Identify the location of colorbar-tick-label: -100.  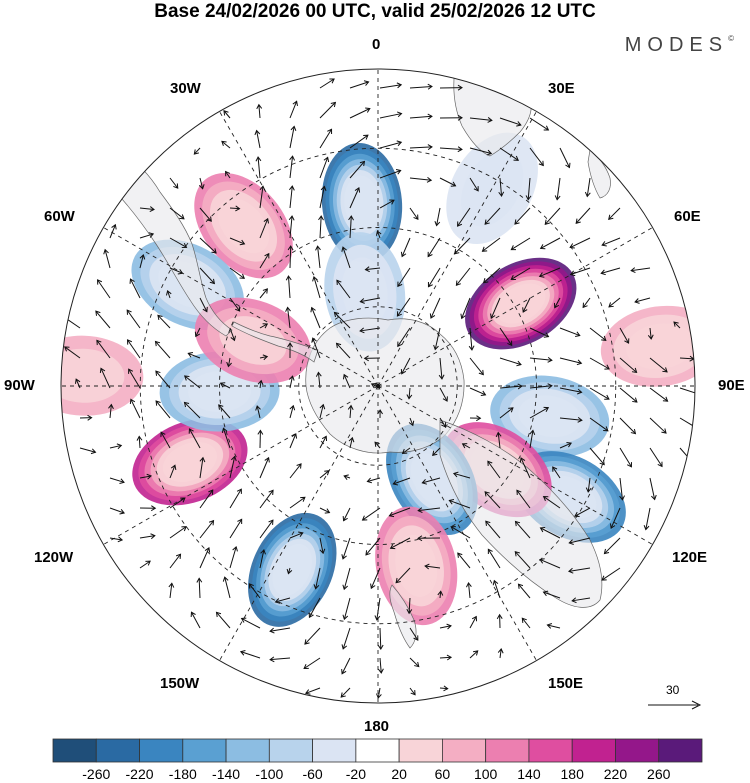
(269, 774).